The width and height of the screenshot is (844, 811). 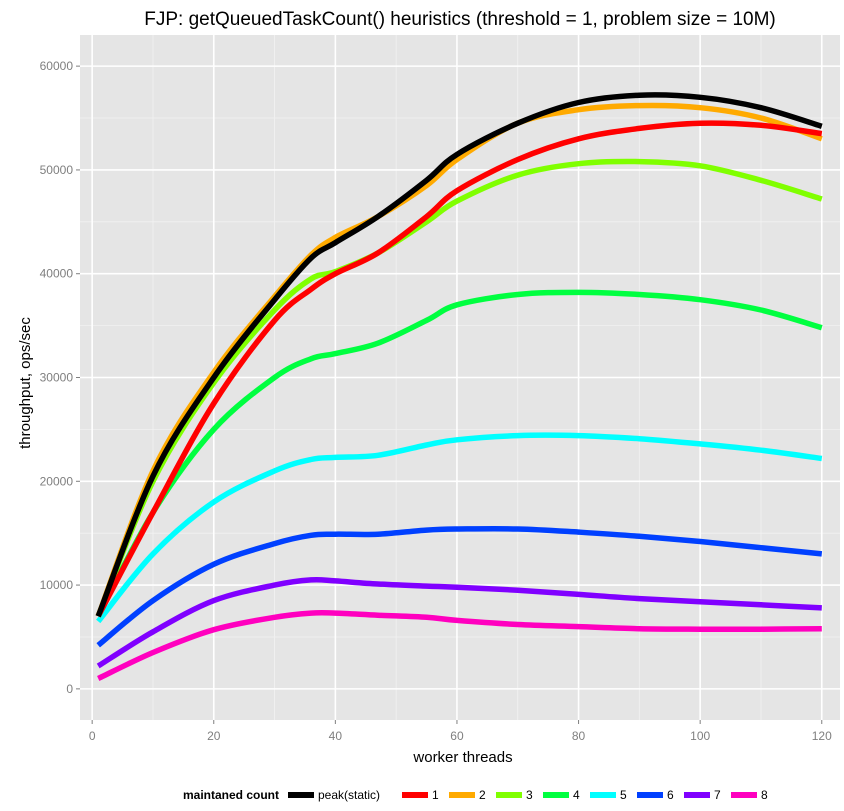 What do you see at coordinates (822, 736) in the screenshot?
I see `x-tick-label: 120` at bounding box center [822, 736].